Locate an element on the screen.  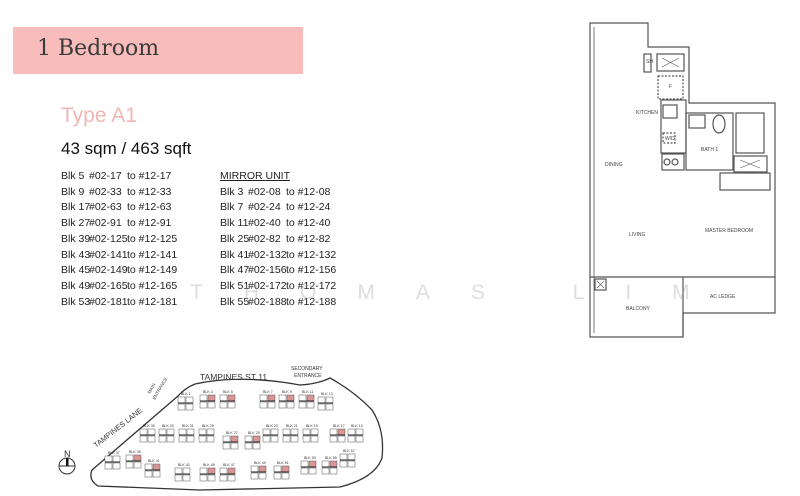
site-block: BLK 23 is located at coordinates (270, 433).